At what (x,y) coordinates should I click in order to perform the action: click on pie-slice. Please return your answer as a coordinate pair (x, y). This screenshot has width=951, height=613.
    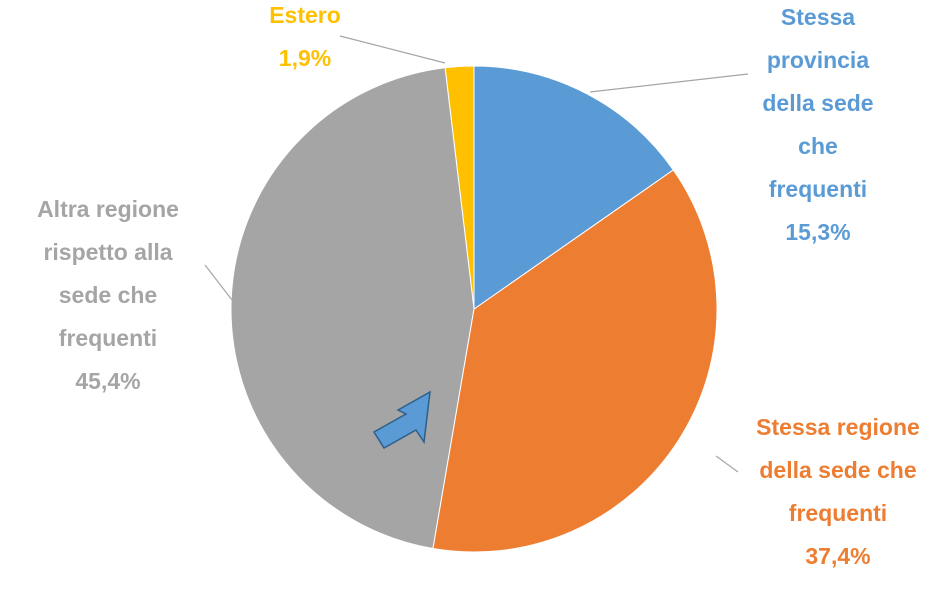
    Looking at the image, I should click on (573, 187).